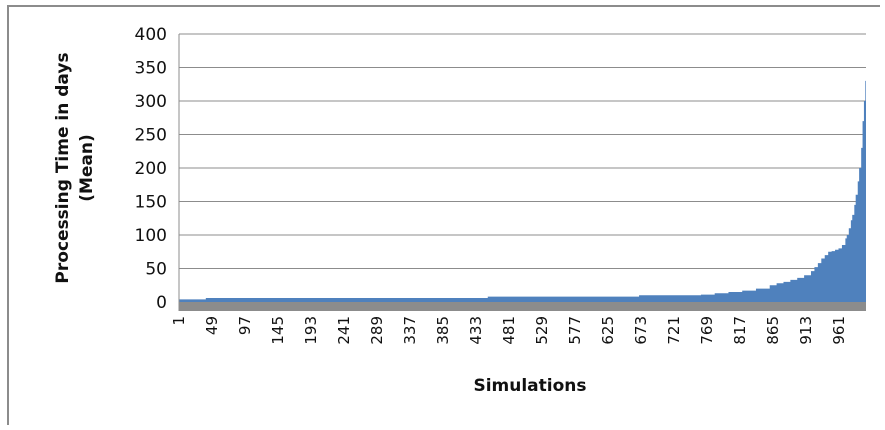  Describe the element at coordinates (179, 321) in the screenshot. I see `x-tick-label: 1` at that location.